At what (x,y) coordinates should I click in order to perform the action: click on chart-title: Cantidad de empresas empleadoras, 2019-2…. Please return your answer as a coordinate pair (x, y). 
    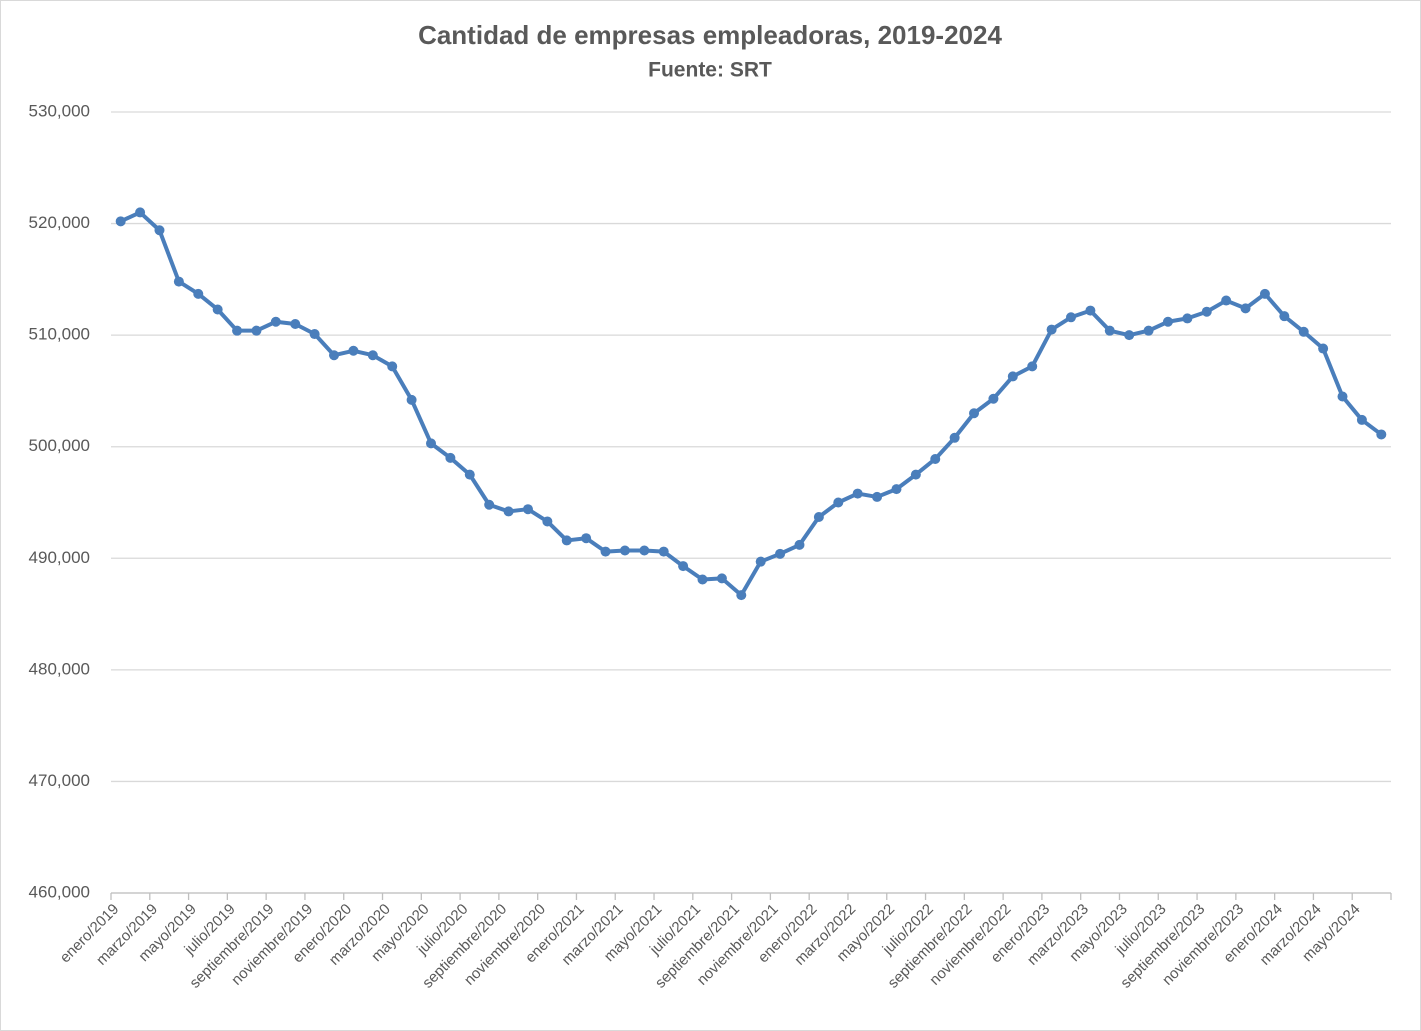
    Looking at the image, I should click on (710, 35).